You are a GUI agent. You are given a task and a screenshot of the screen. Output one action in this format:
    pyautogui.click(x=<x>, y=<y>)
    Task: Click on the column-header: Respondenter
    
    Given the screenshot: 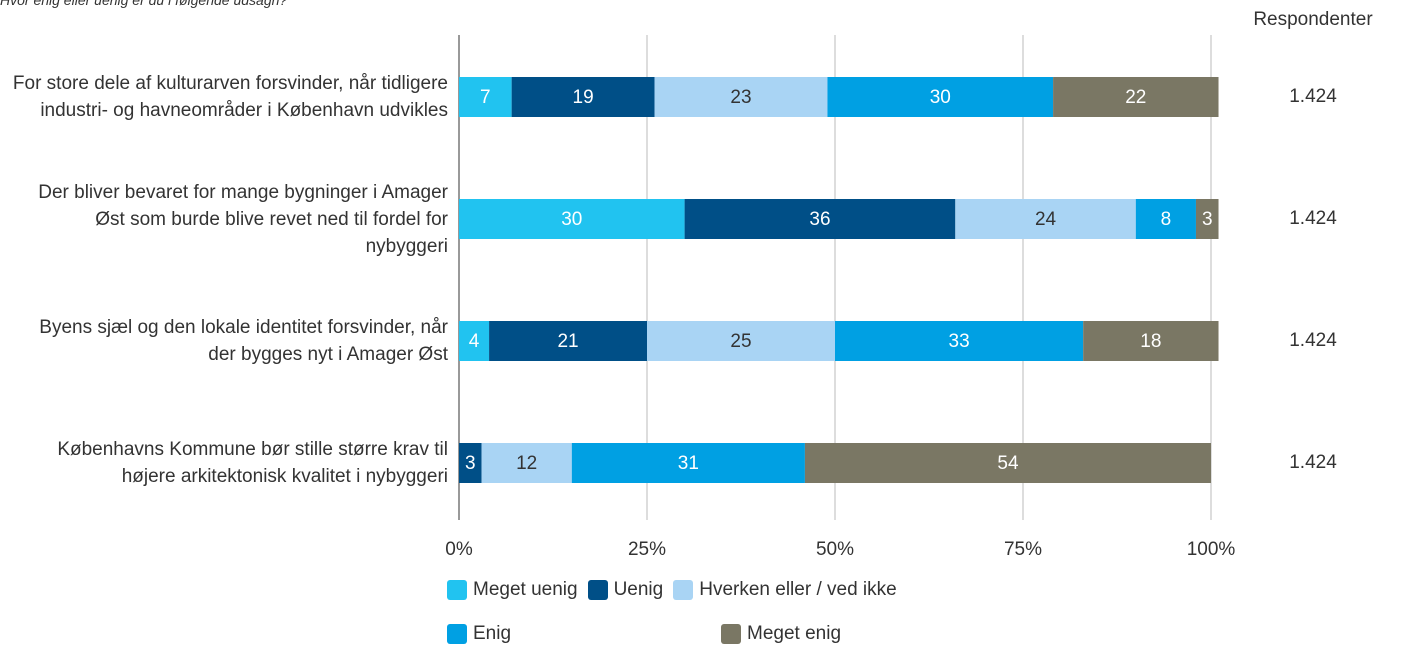 What is the action you would take?
    pyautogui.click(x=1313, y=19)
    